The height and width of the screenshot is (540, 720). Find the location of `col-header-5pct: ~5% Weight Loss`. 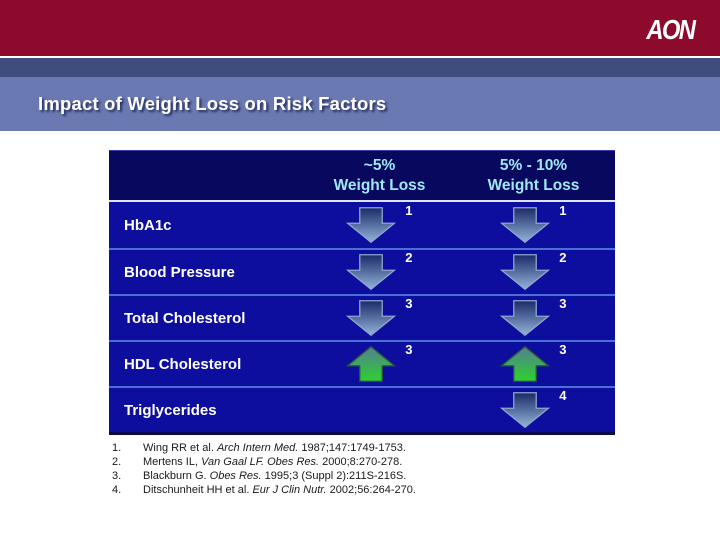

col-header-5pct: ~5% Weight Loss is located at coordinates (379, 175).